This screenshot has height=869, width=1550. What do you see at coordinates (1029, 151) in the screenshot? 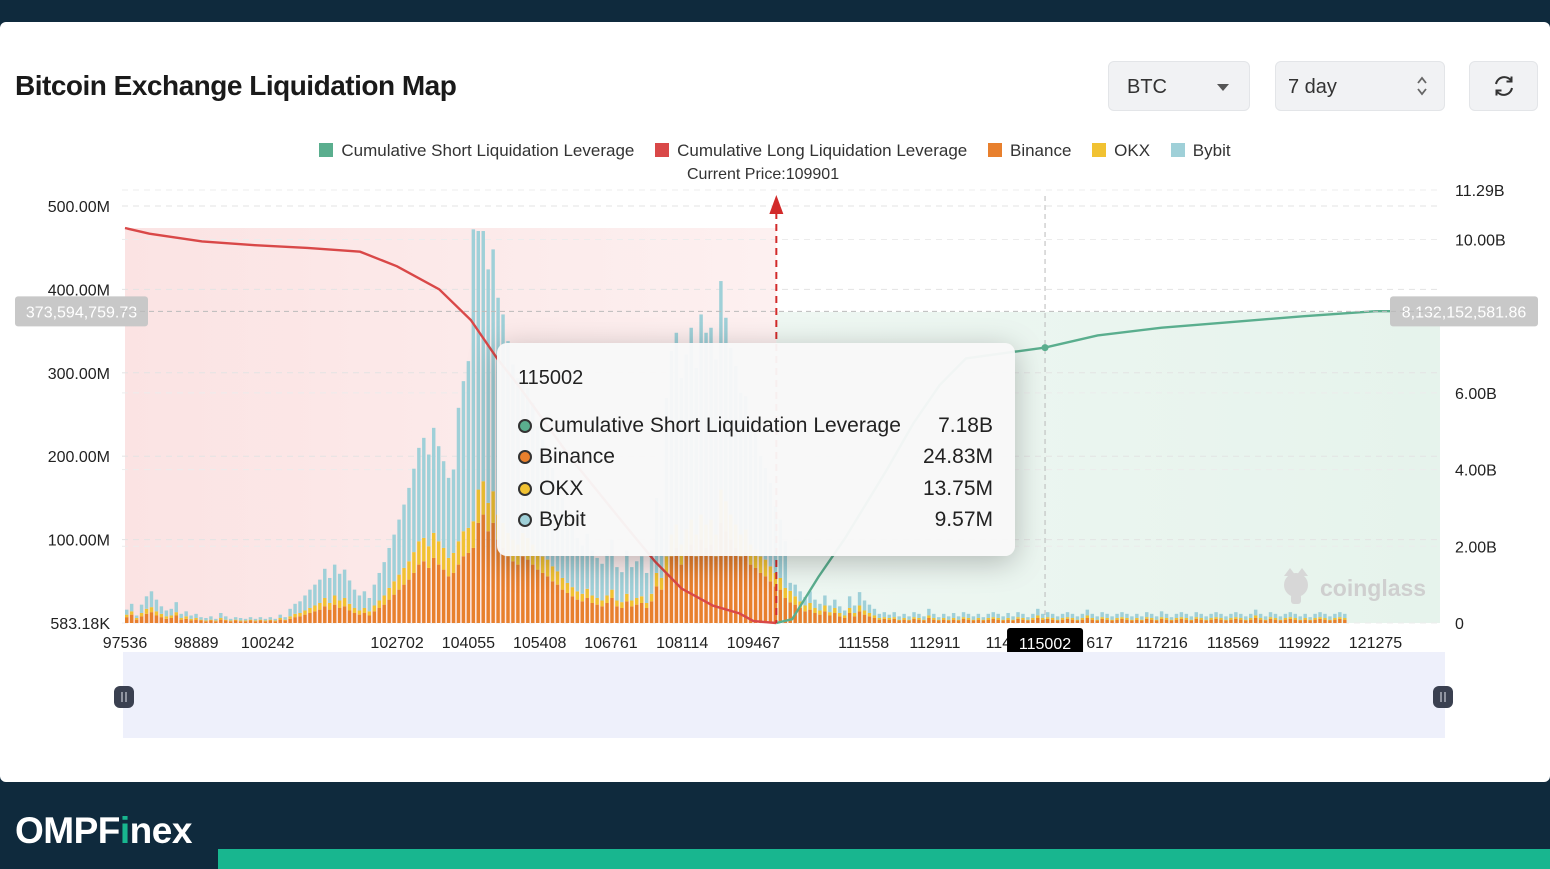
I see `legend-item-binance: Binance` at bounding box center [1029, 151].